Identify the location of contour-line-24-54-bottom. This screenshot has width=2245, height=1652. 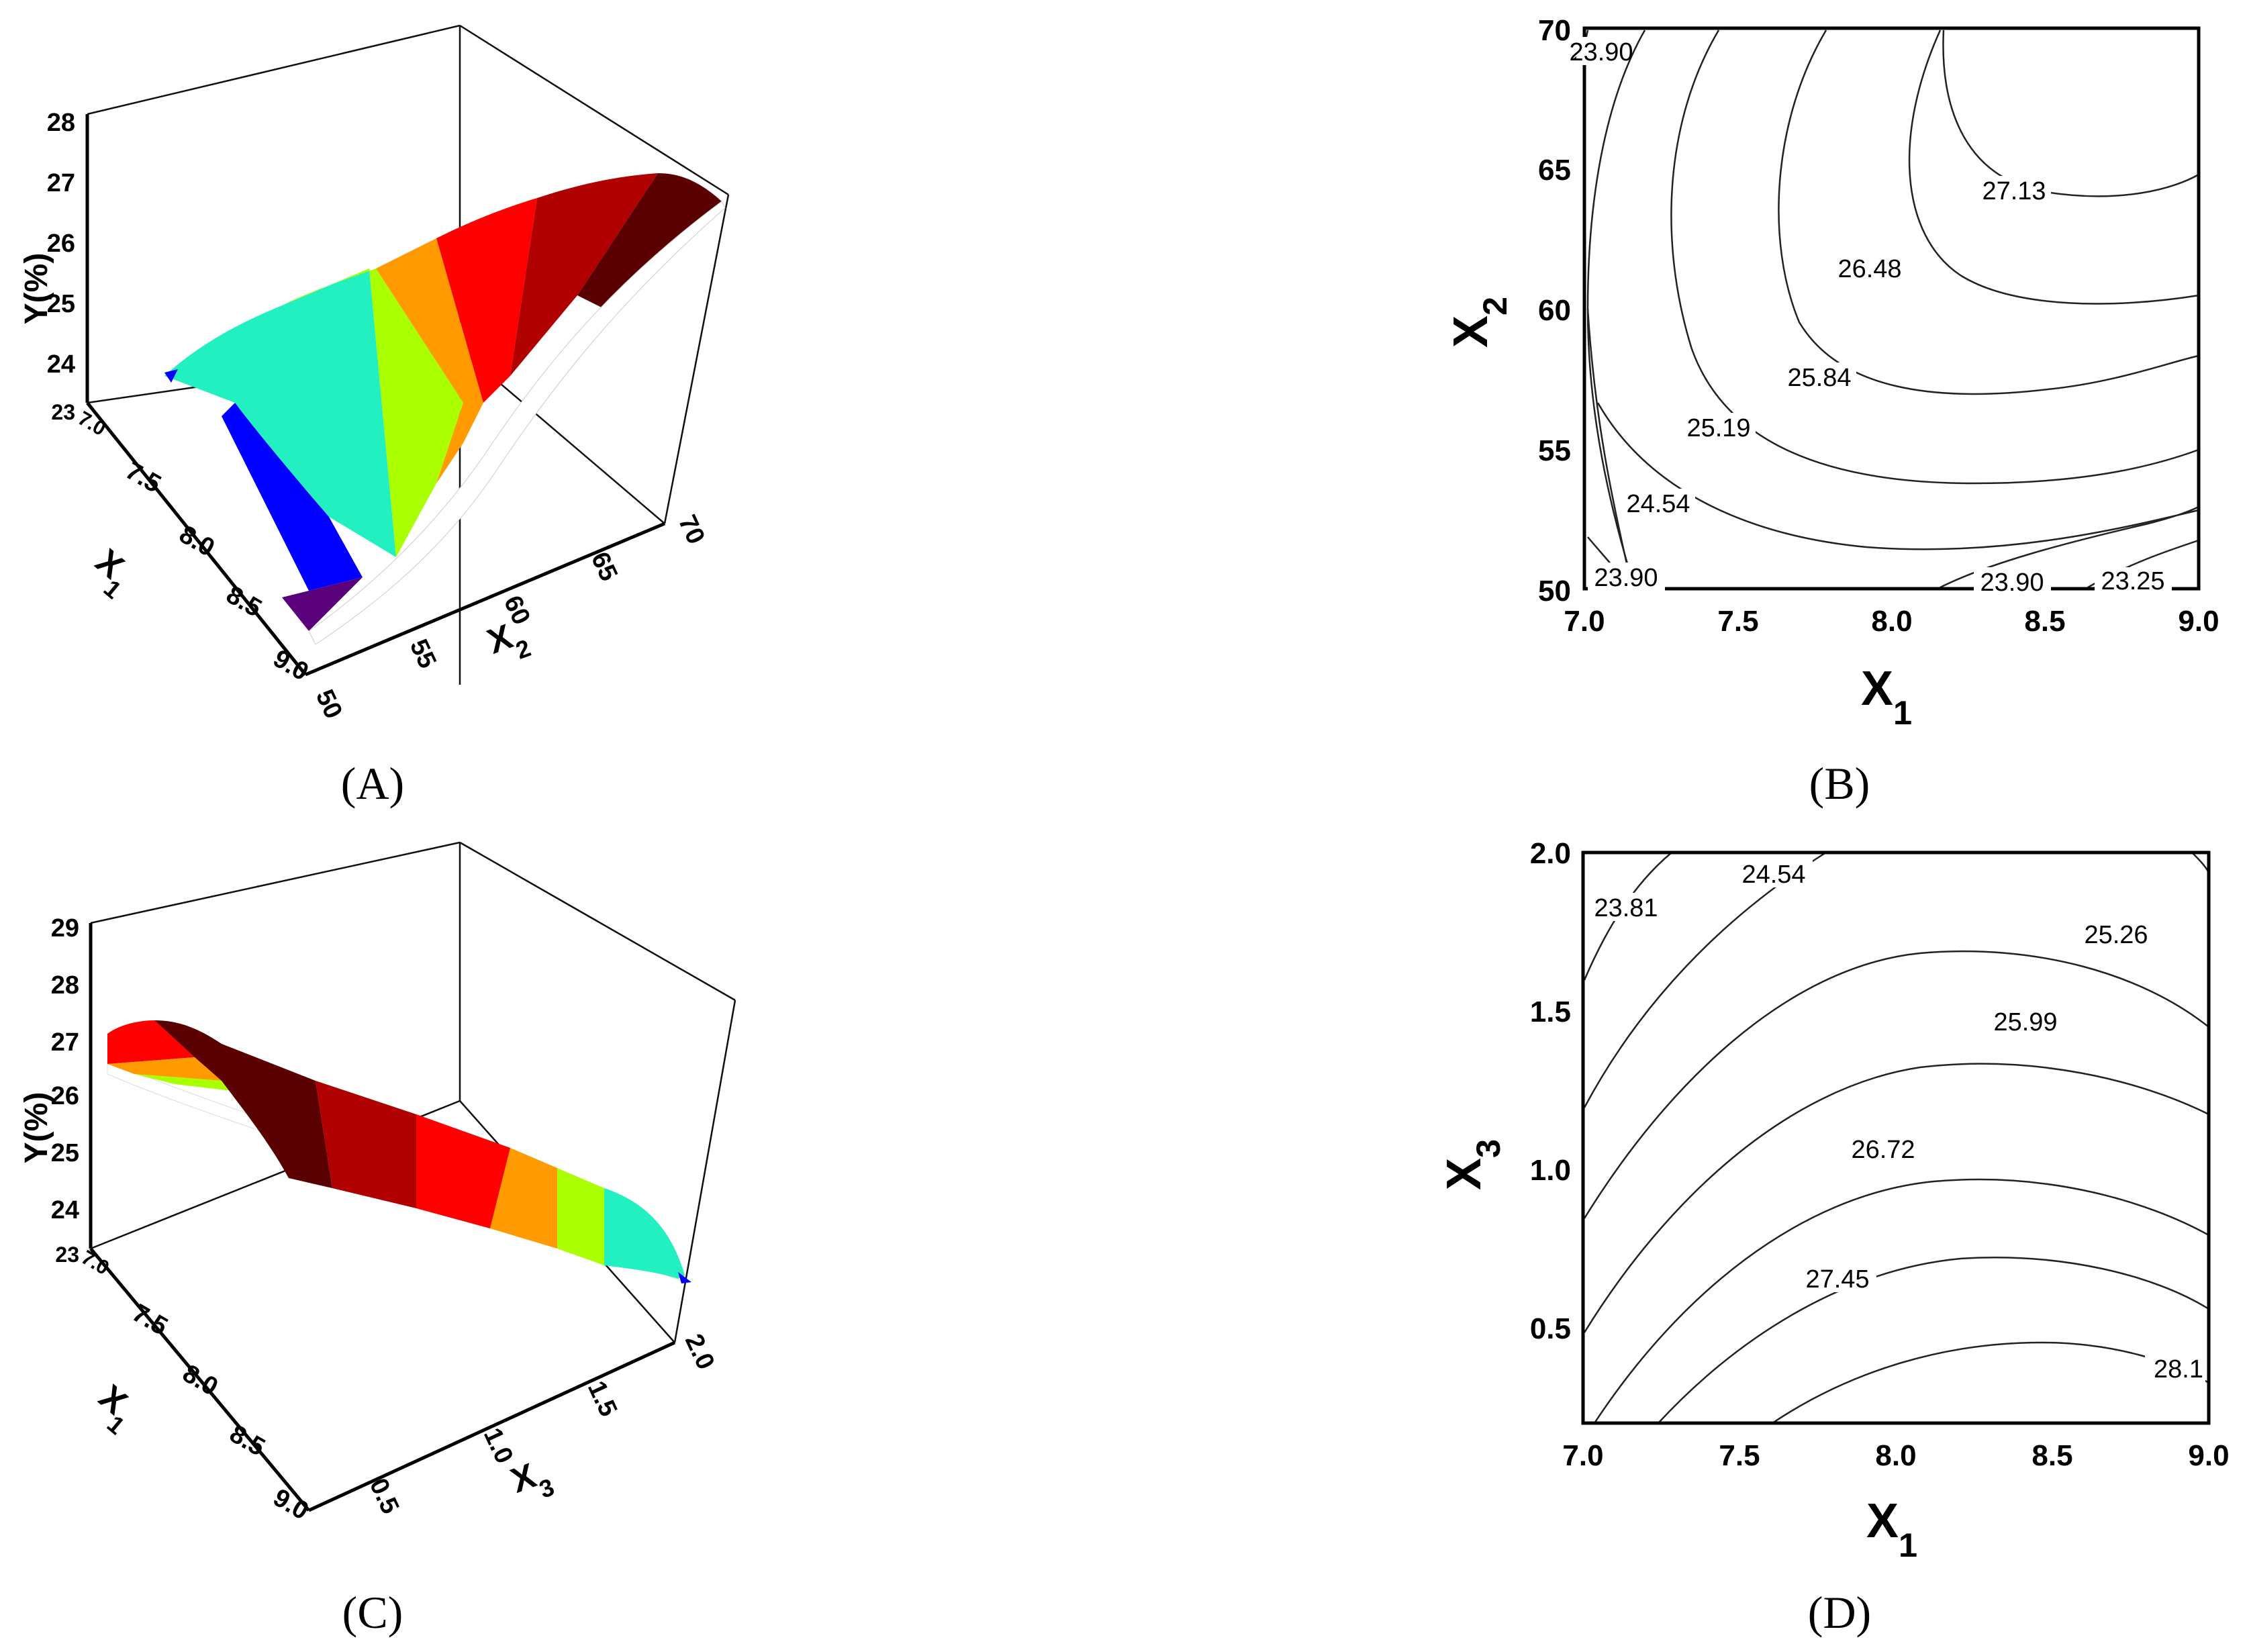
(1897, 476).